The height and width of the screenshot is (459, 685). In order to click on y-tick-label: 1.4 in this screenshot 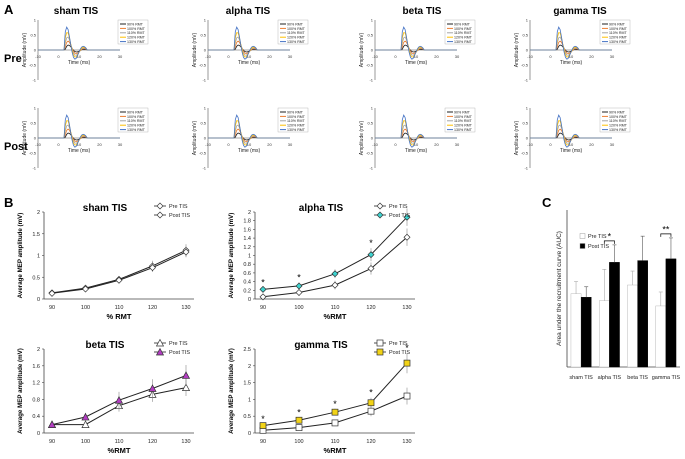, I will do `click(247, 239)`.